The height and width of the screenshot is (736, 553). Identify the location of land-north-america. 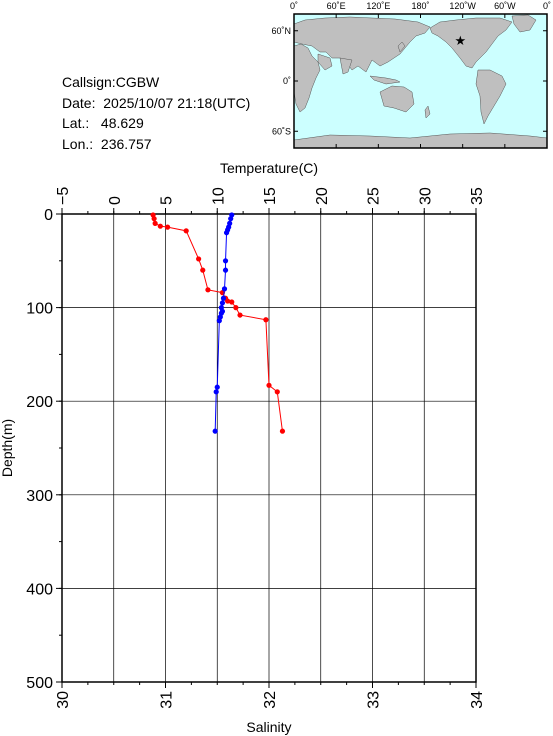
(471, 43).